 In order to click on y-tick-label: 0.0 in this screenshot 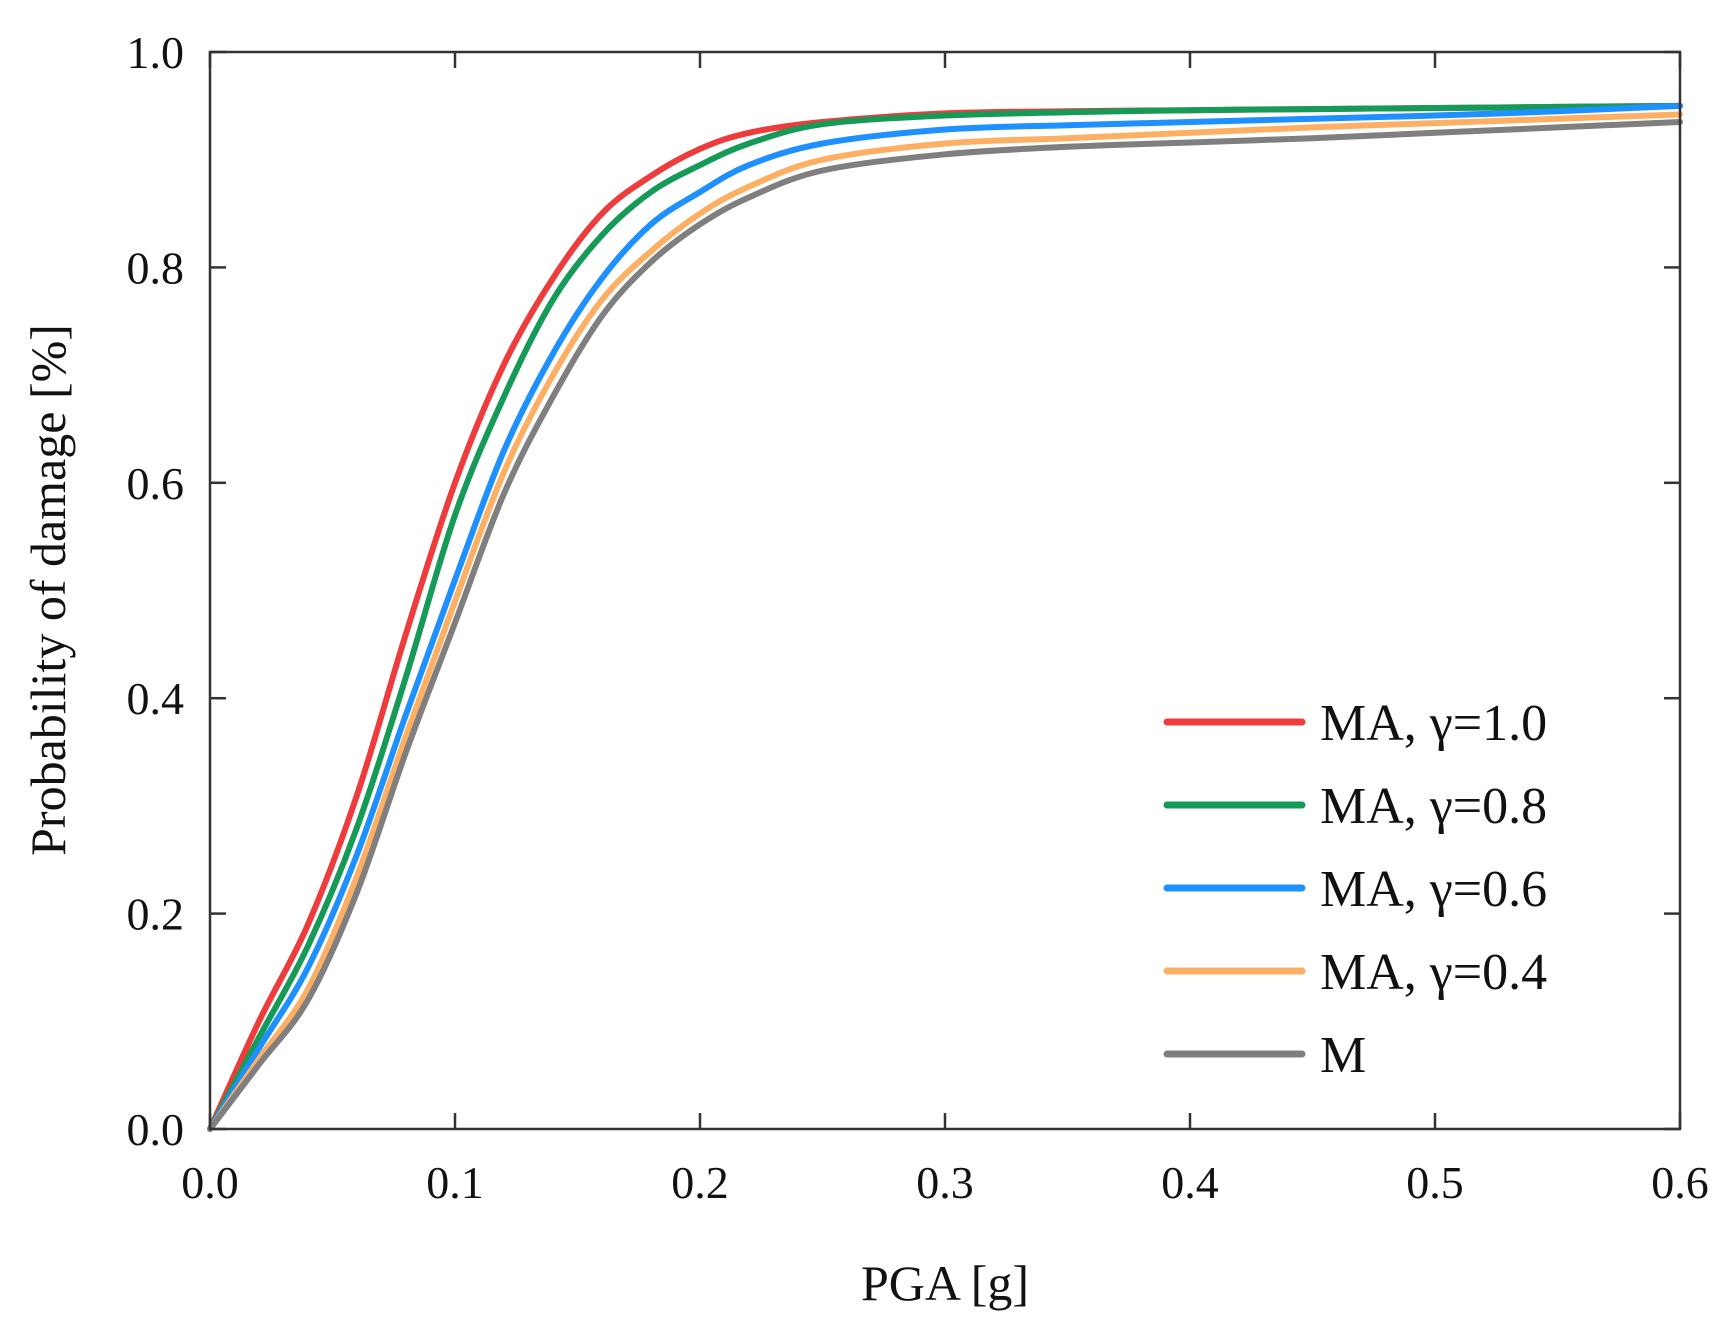, I will do `click(156, 1129)`.